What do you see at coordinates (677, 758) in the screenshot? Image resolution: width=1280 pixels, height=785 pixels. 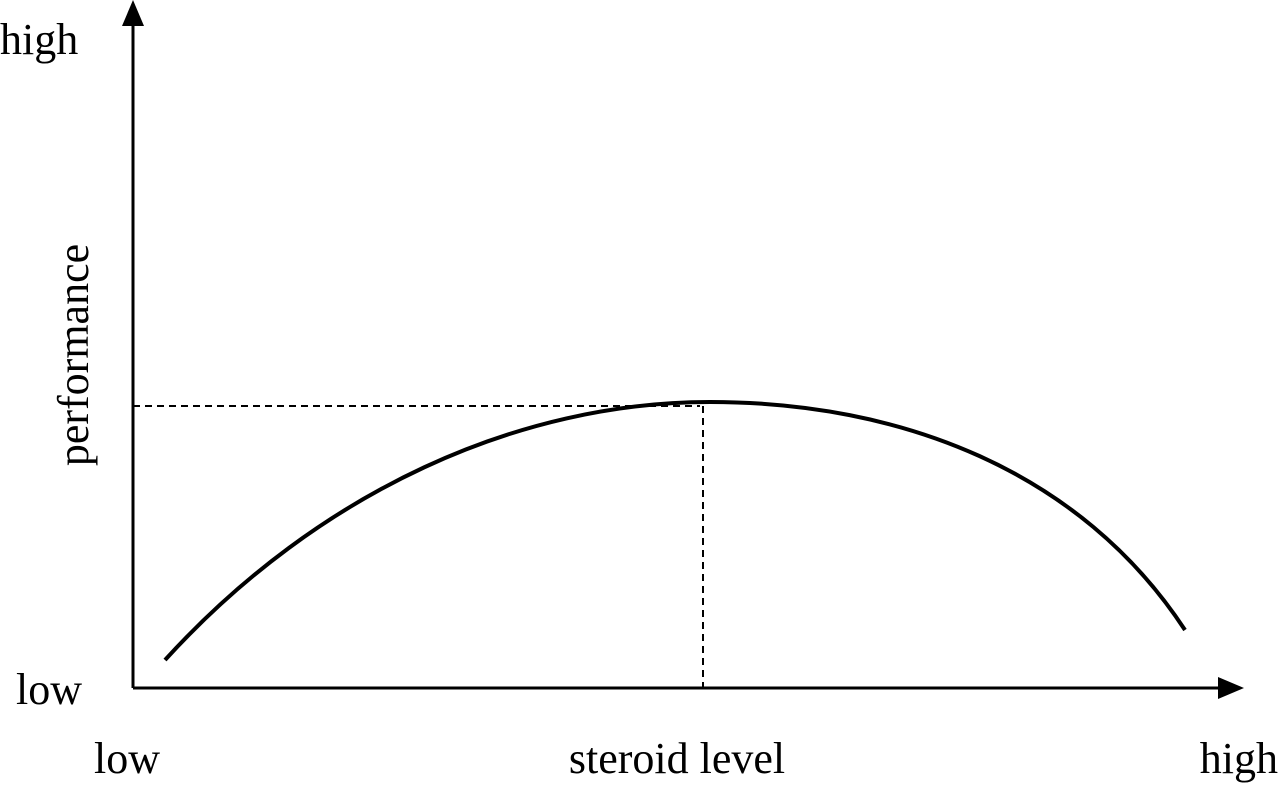 I see `x-axis-label: steroid level` at bounding box center [677, 758].